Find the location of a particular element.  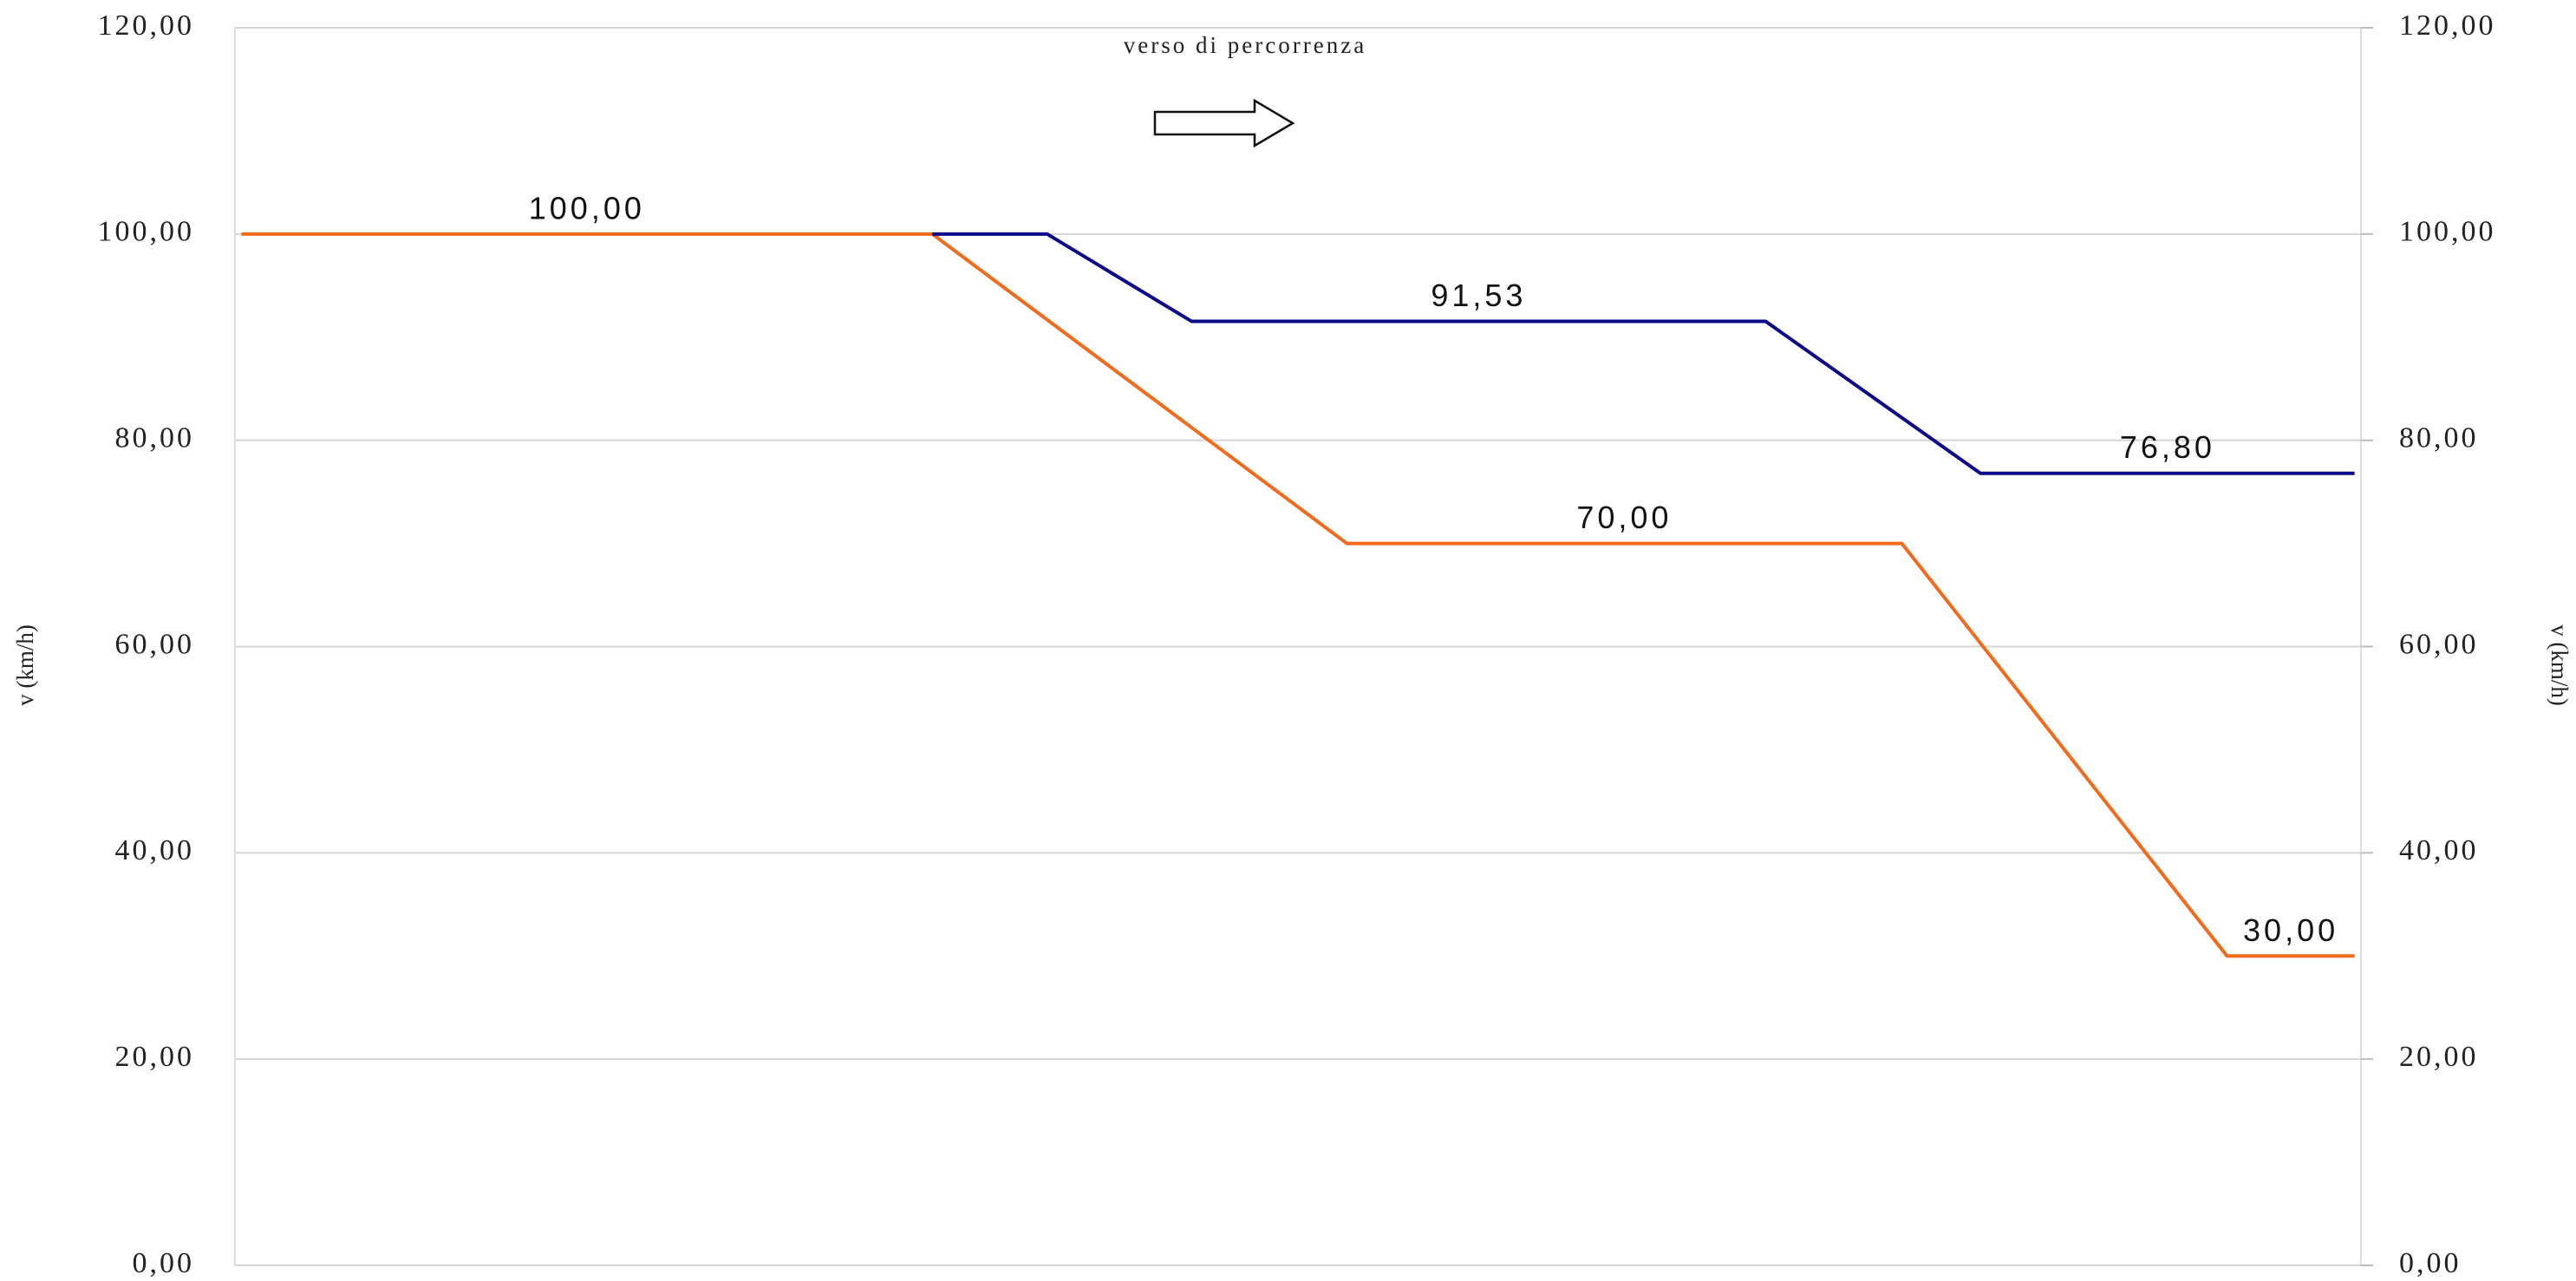

y-axis-label: v (km/h) is located at coordinates (25, 665).